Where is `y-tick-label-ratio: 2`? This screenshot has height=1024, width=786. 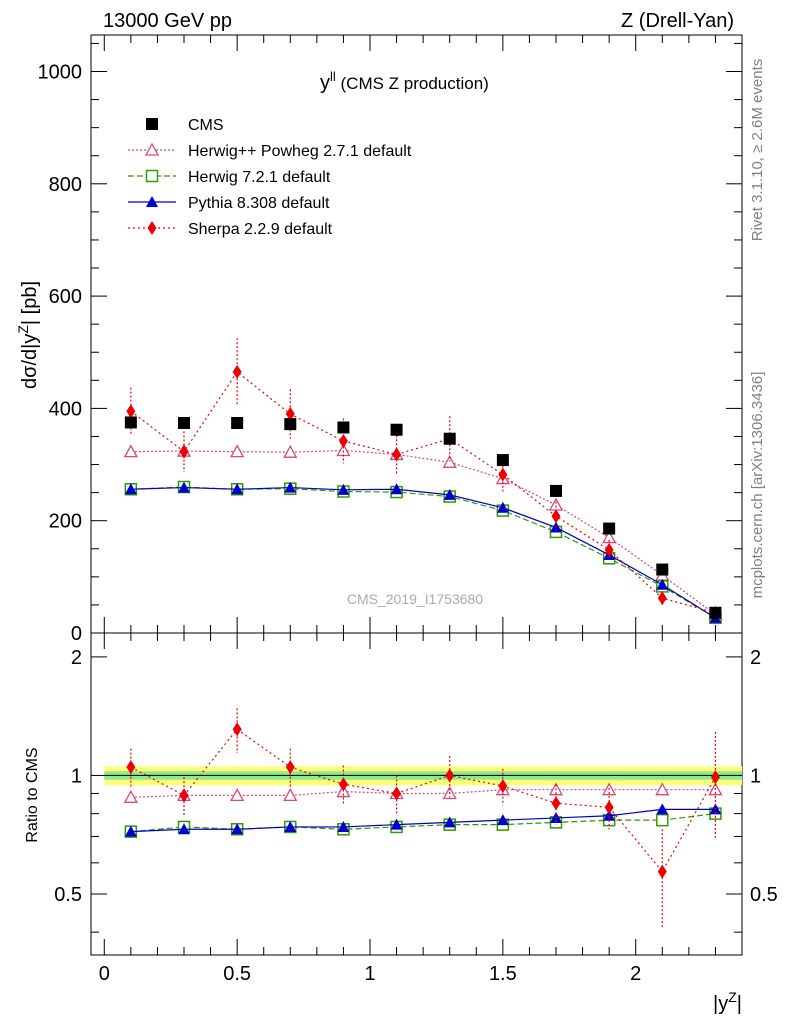 y-tick-label-ratio: 2 is located at coordinates (76, 658).